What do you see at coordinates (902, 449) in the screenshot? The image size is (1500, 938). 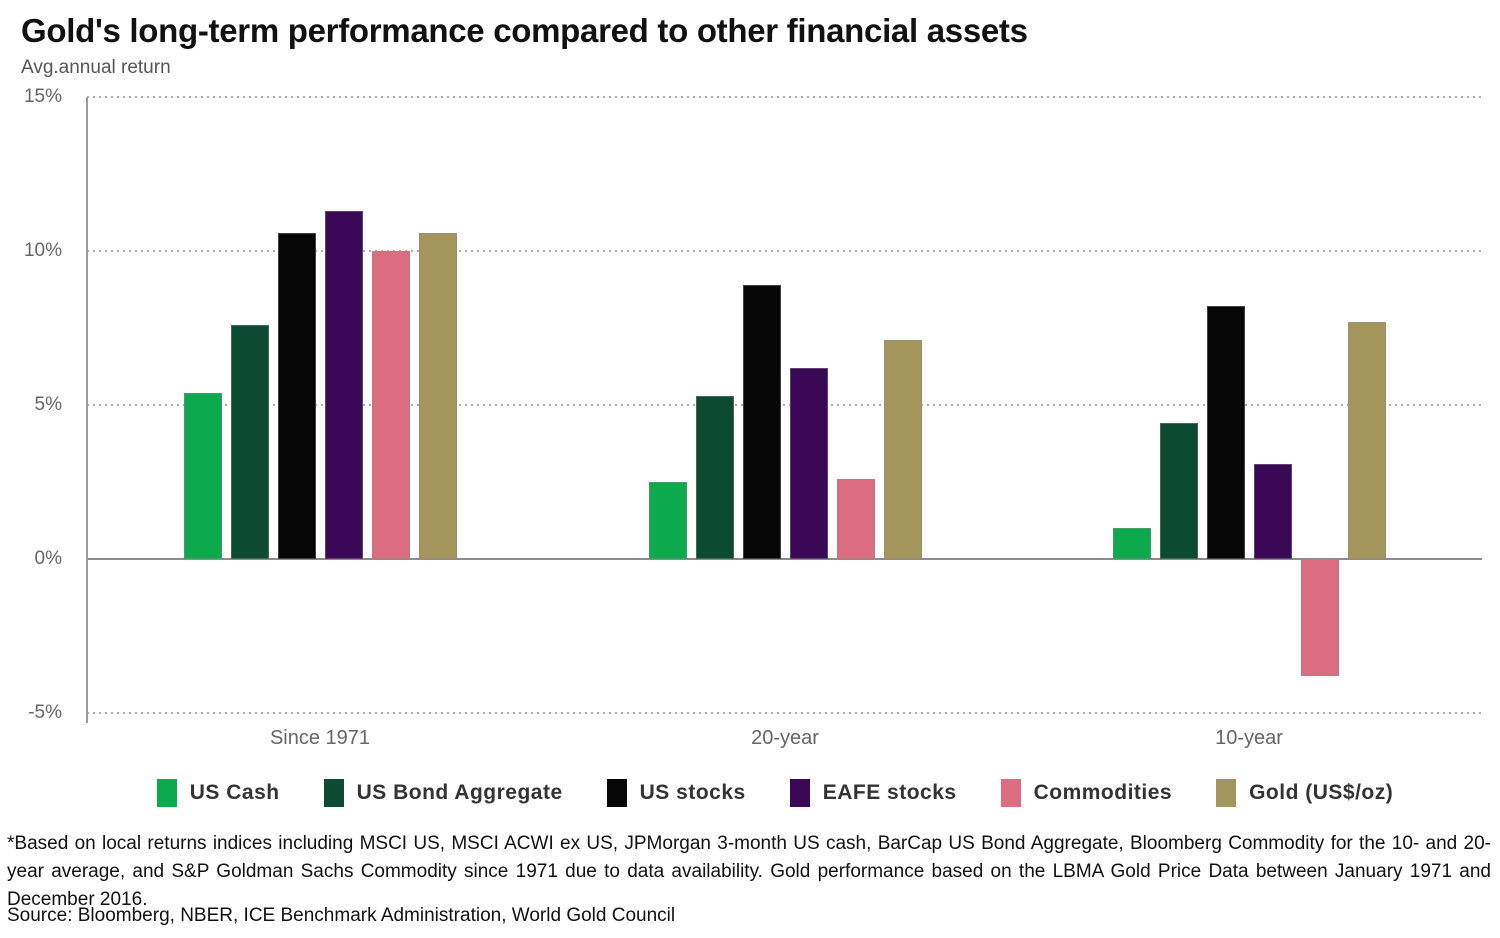 I see `bar-gold-us-oz-20-year` at bounding box center [902, 449].